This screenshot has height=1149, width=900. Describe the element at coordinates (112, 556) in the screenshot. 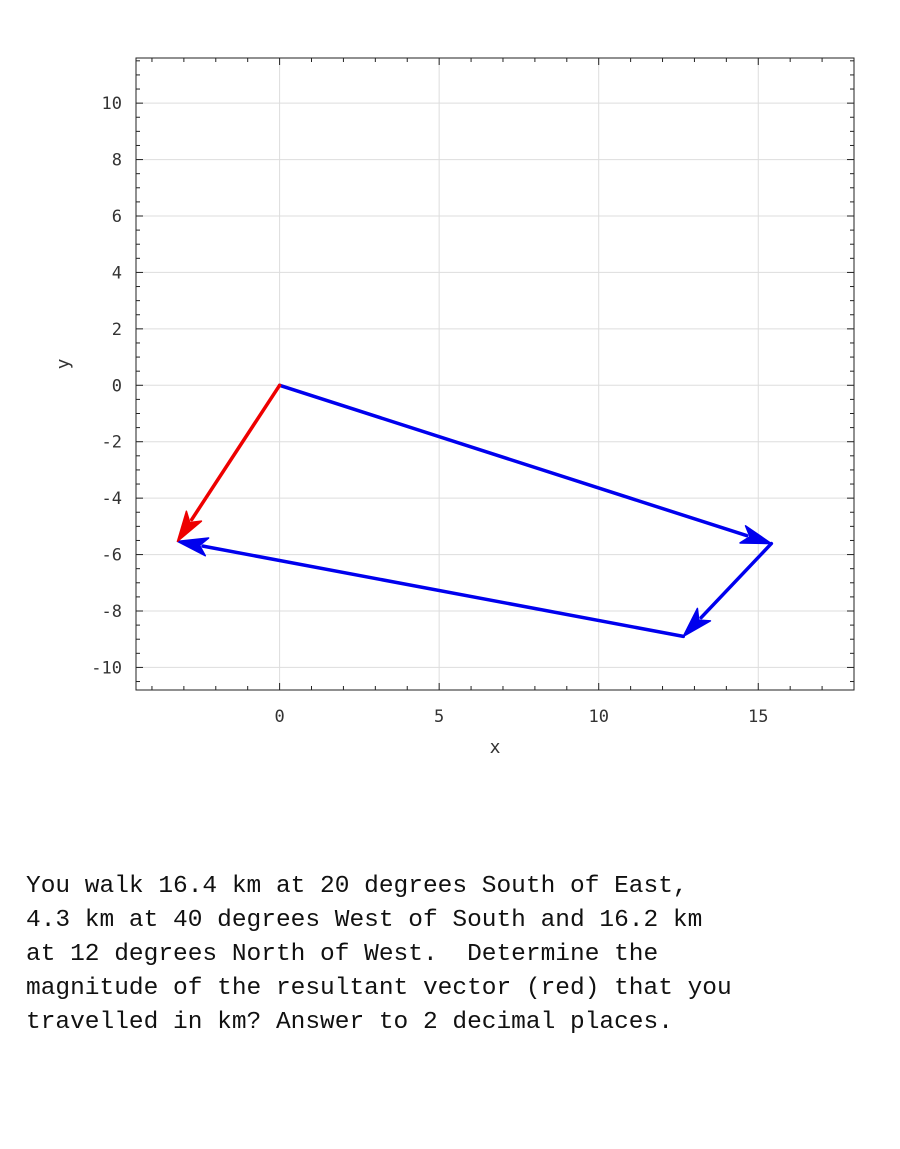

I see `y-tick-label: -6` at that location.